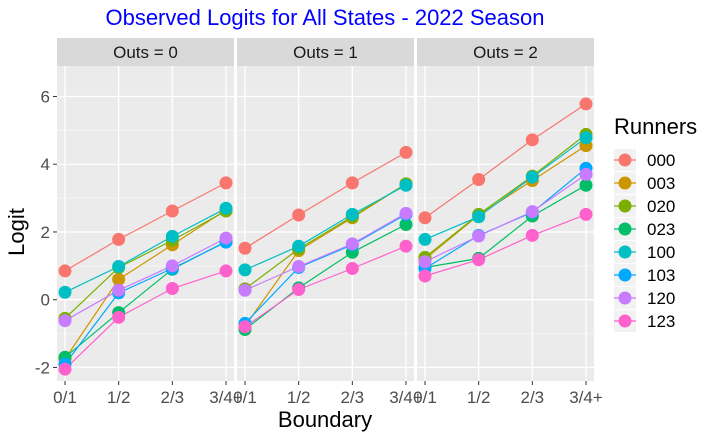 The width and height of the screenshot is (720, 438). I want to click on legend-label: 103, so click(661, 275).